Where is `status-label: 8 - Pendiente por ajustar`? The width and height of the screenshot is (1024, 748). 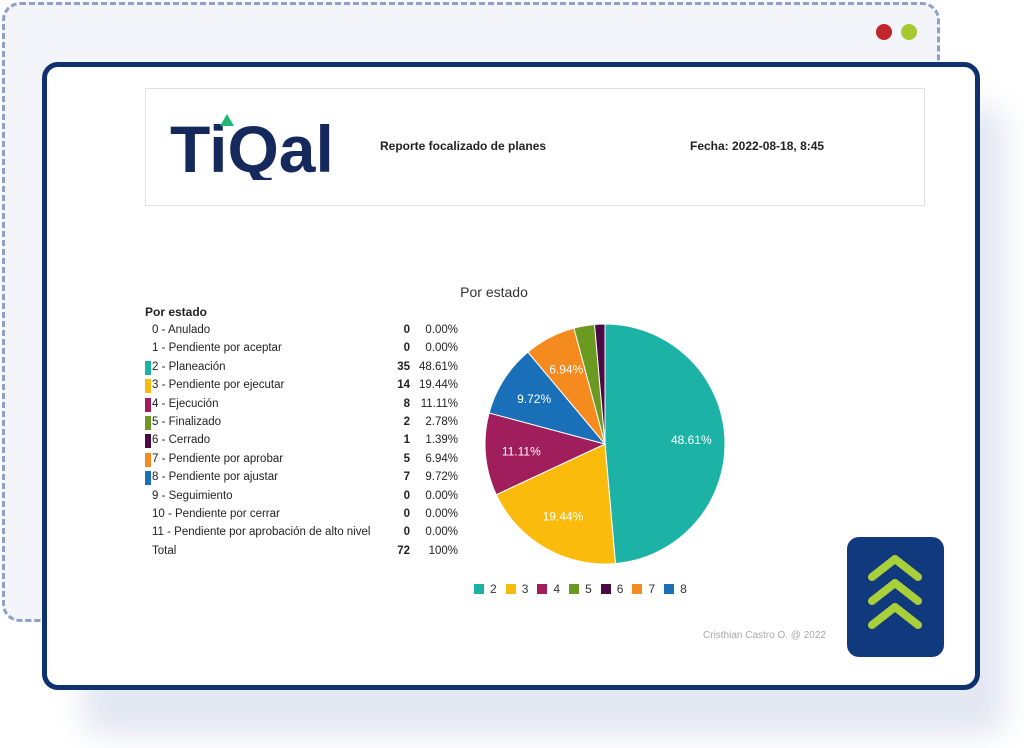
status-label: 8 - Pendiente por ajustar is located at coordinates (215, 477).